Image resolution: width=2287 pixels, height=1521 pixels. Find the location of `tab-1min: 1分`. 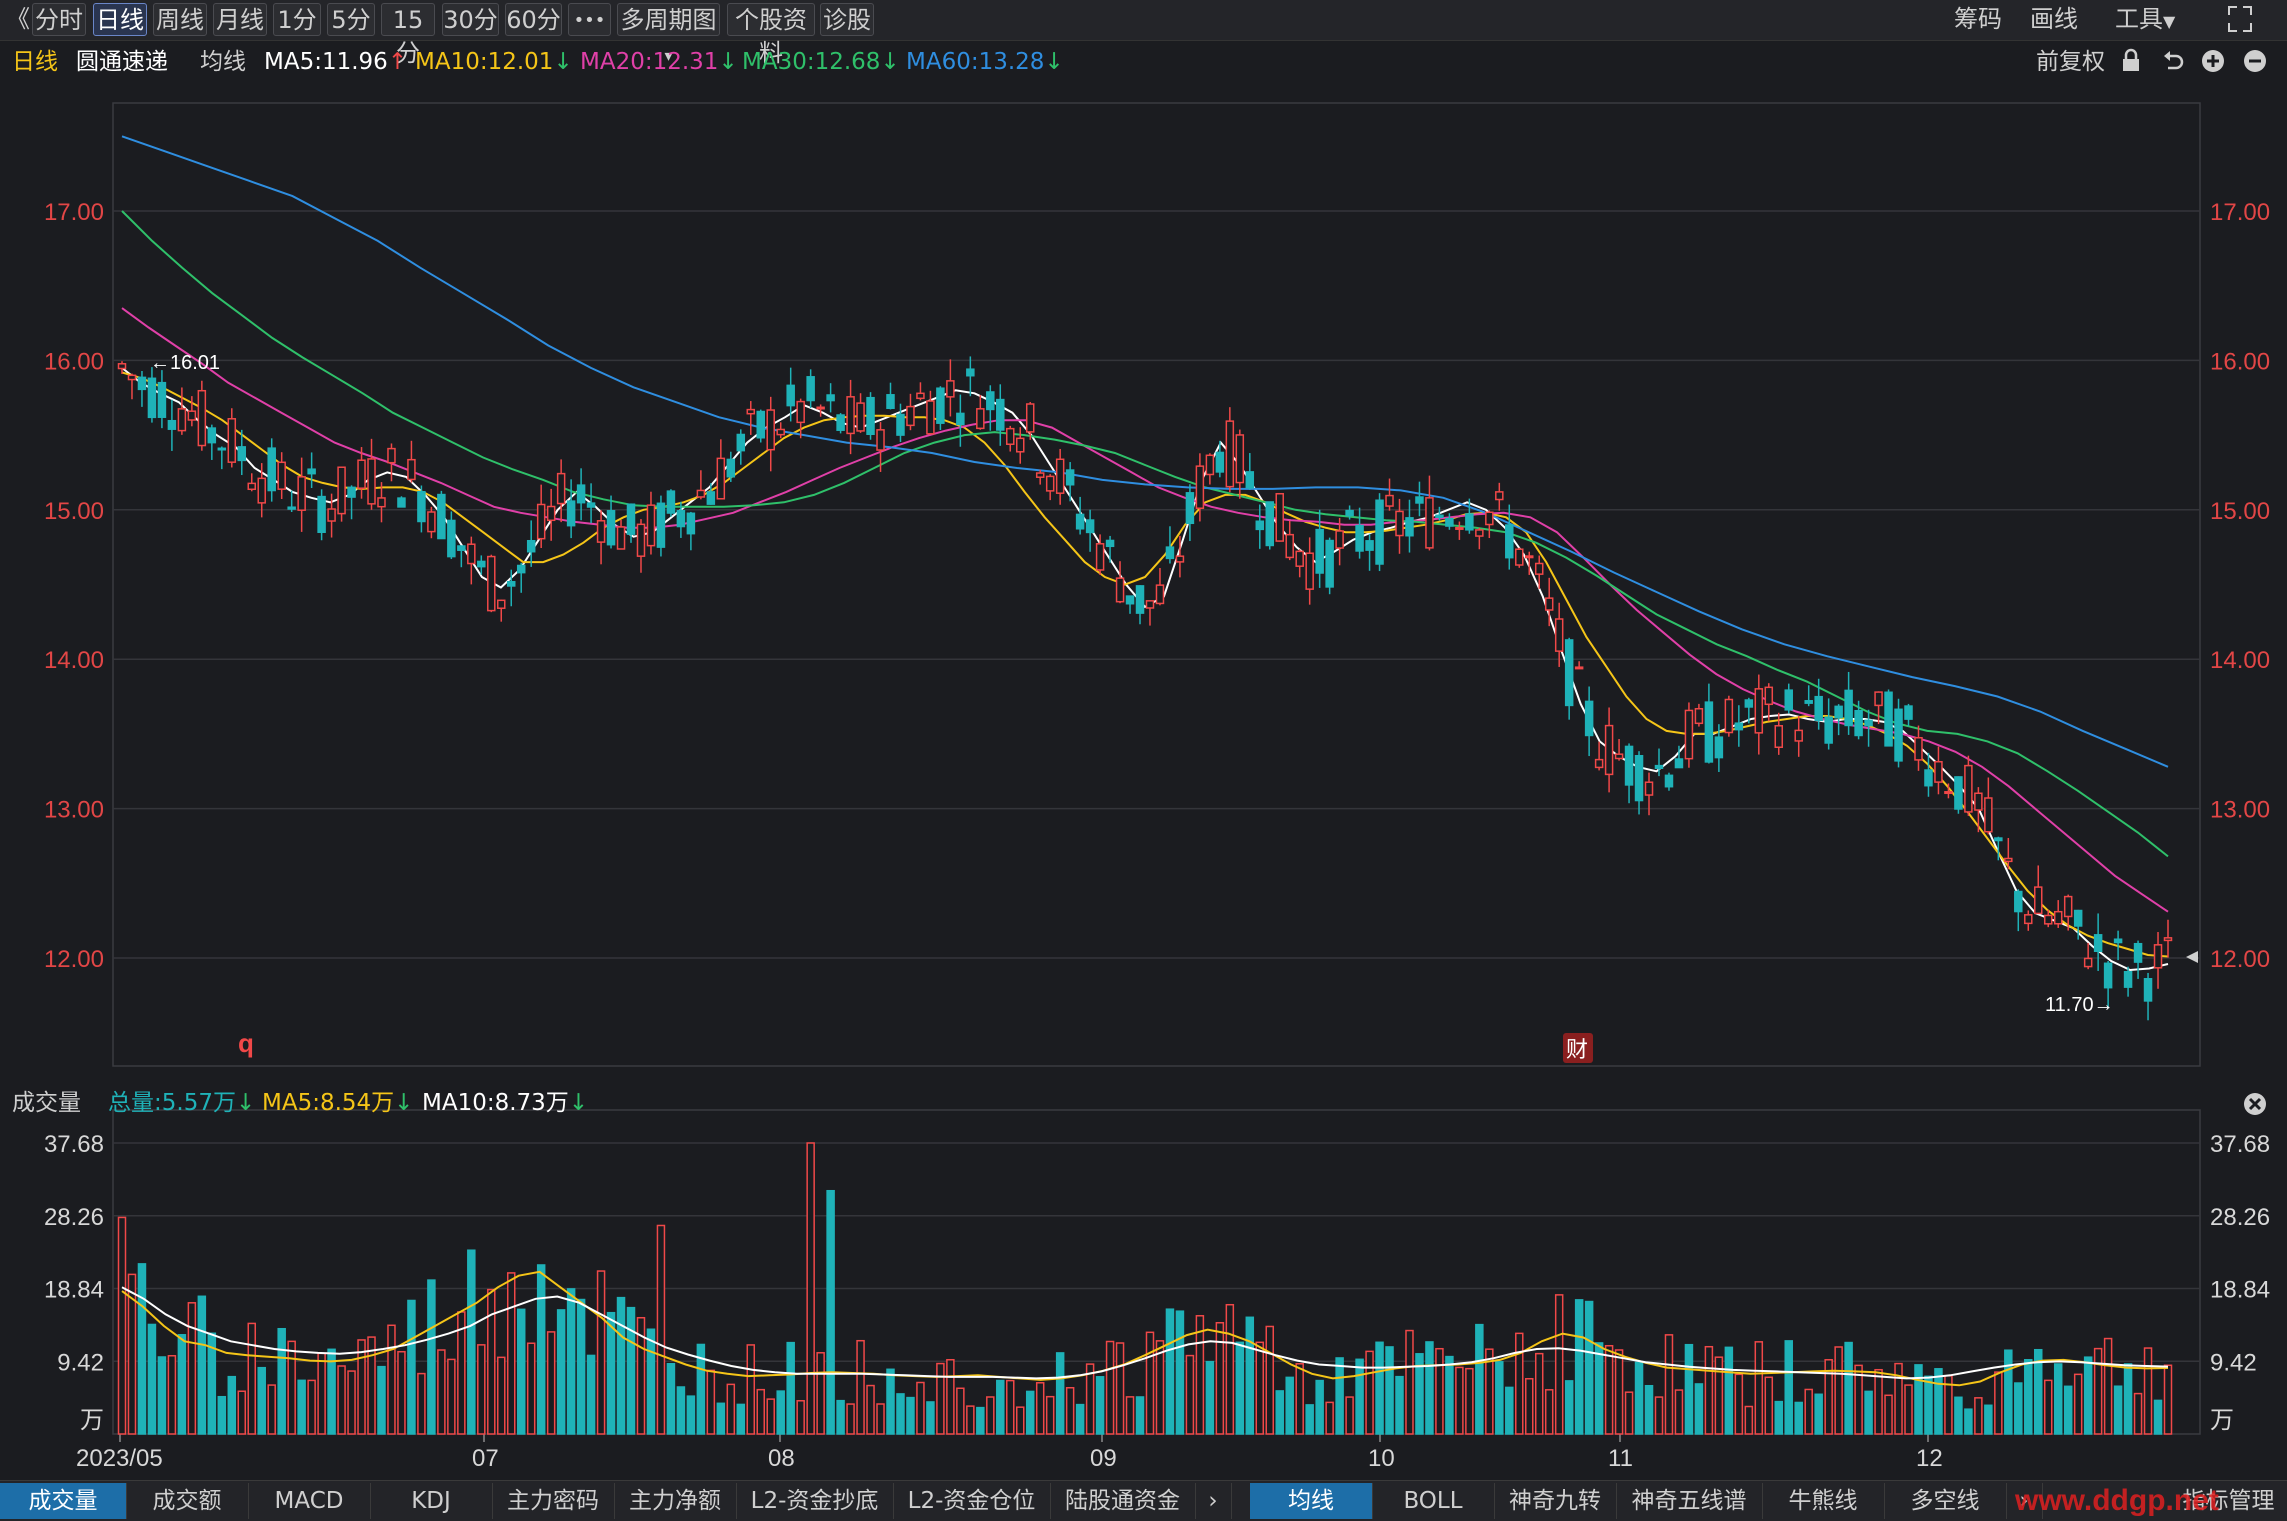

tab-1min: 1分 is located at coordinates (297, 19).